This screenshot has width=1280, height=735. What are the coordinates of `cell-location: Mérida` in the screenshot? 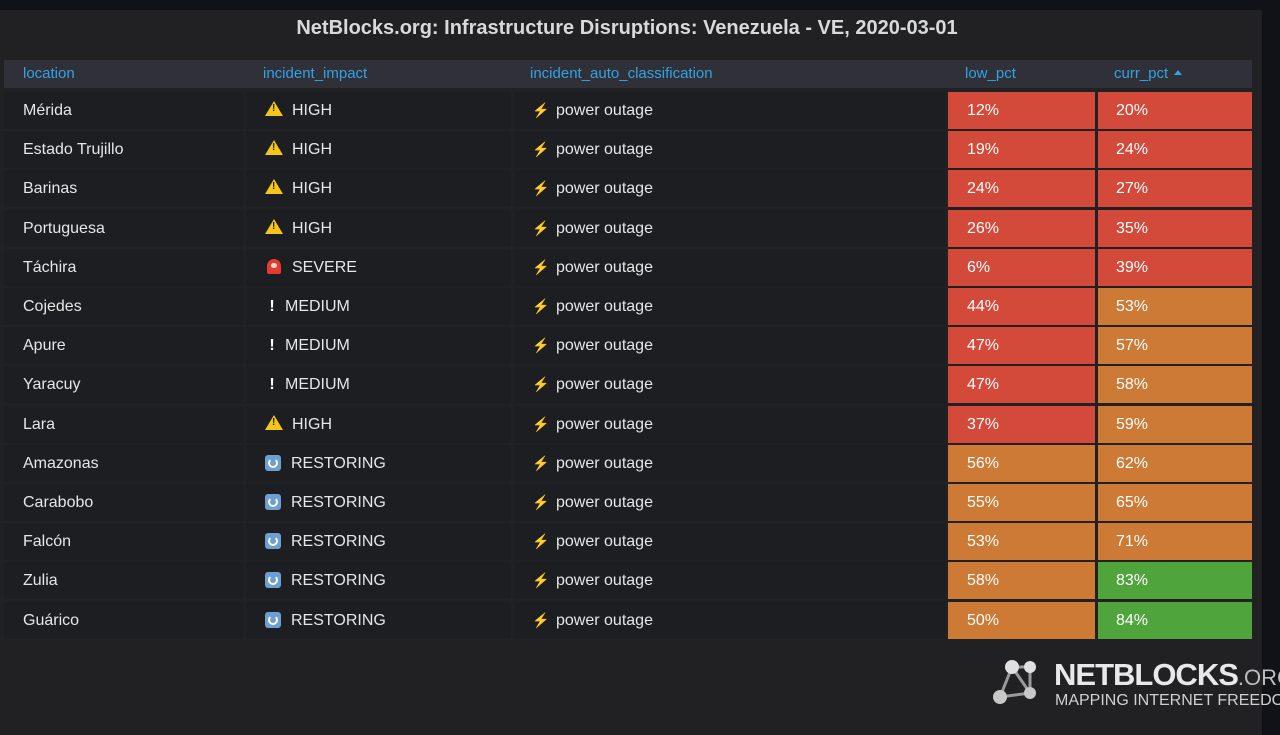 It's located at (123, 110).